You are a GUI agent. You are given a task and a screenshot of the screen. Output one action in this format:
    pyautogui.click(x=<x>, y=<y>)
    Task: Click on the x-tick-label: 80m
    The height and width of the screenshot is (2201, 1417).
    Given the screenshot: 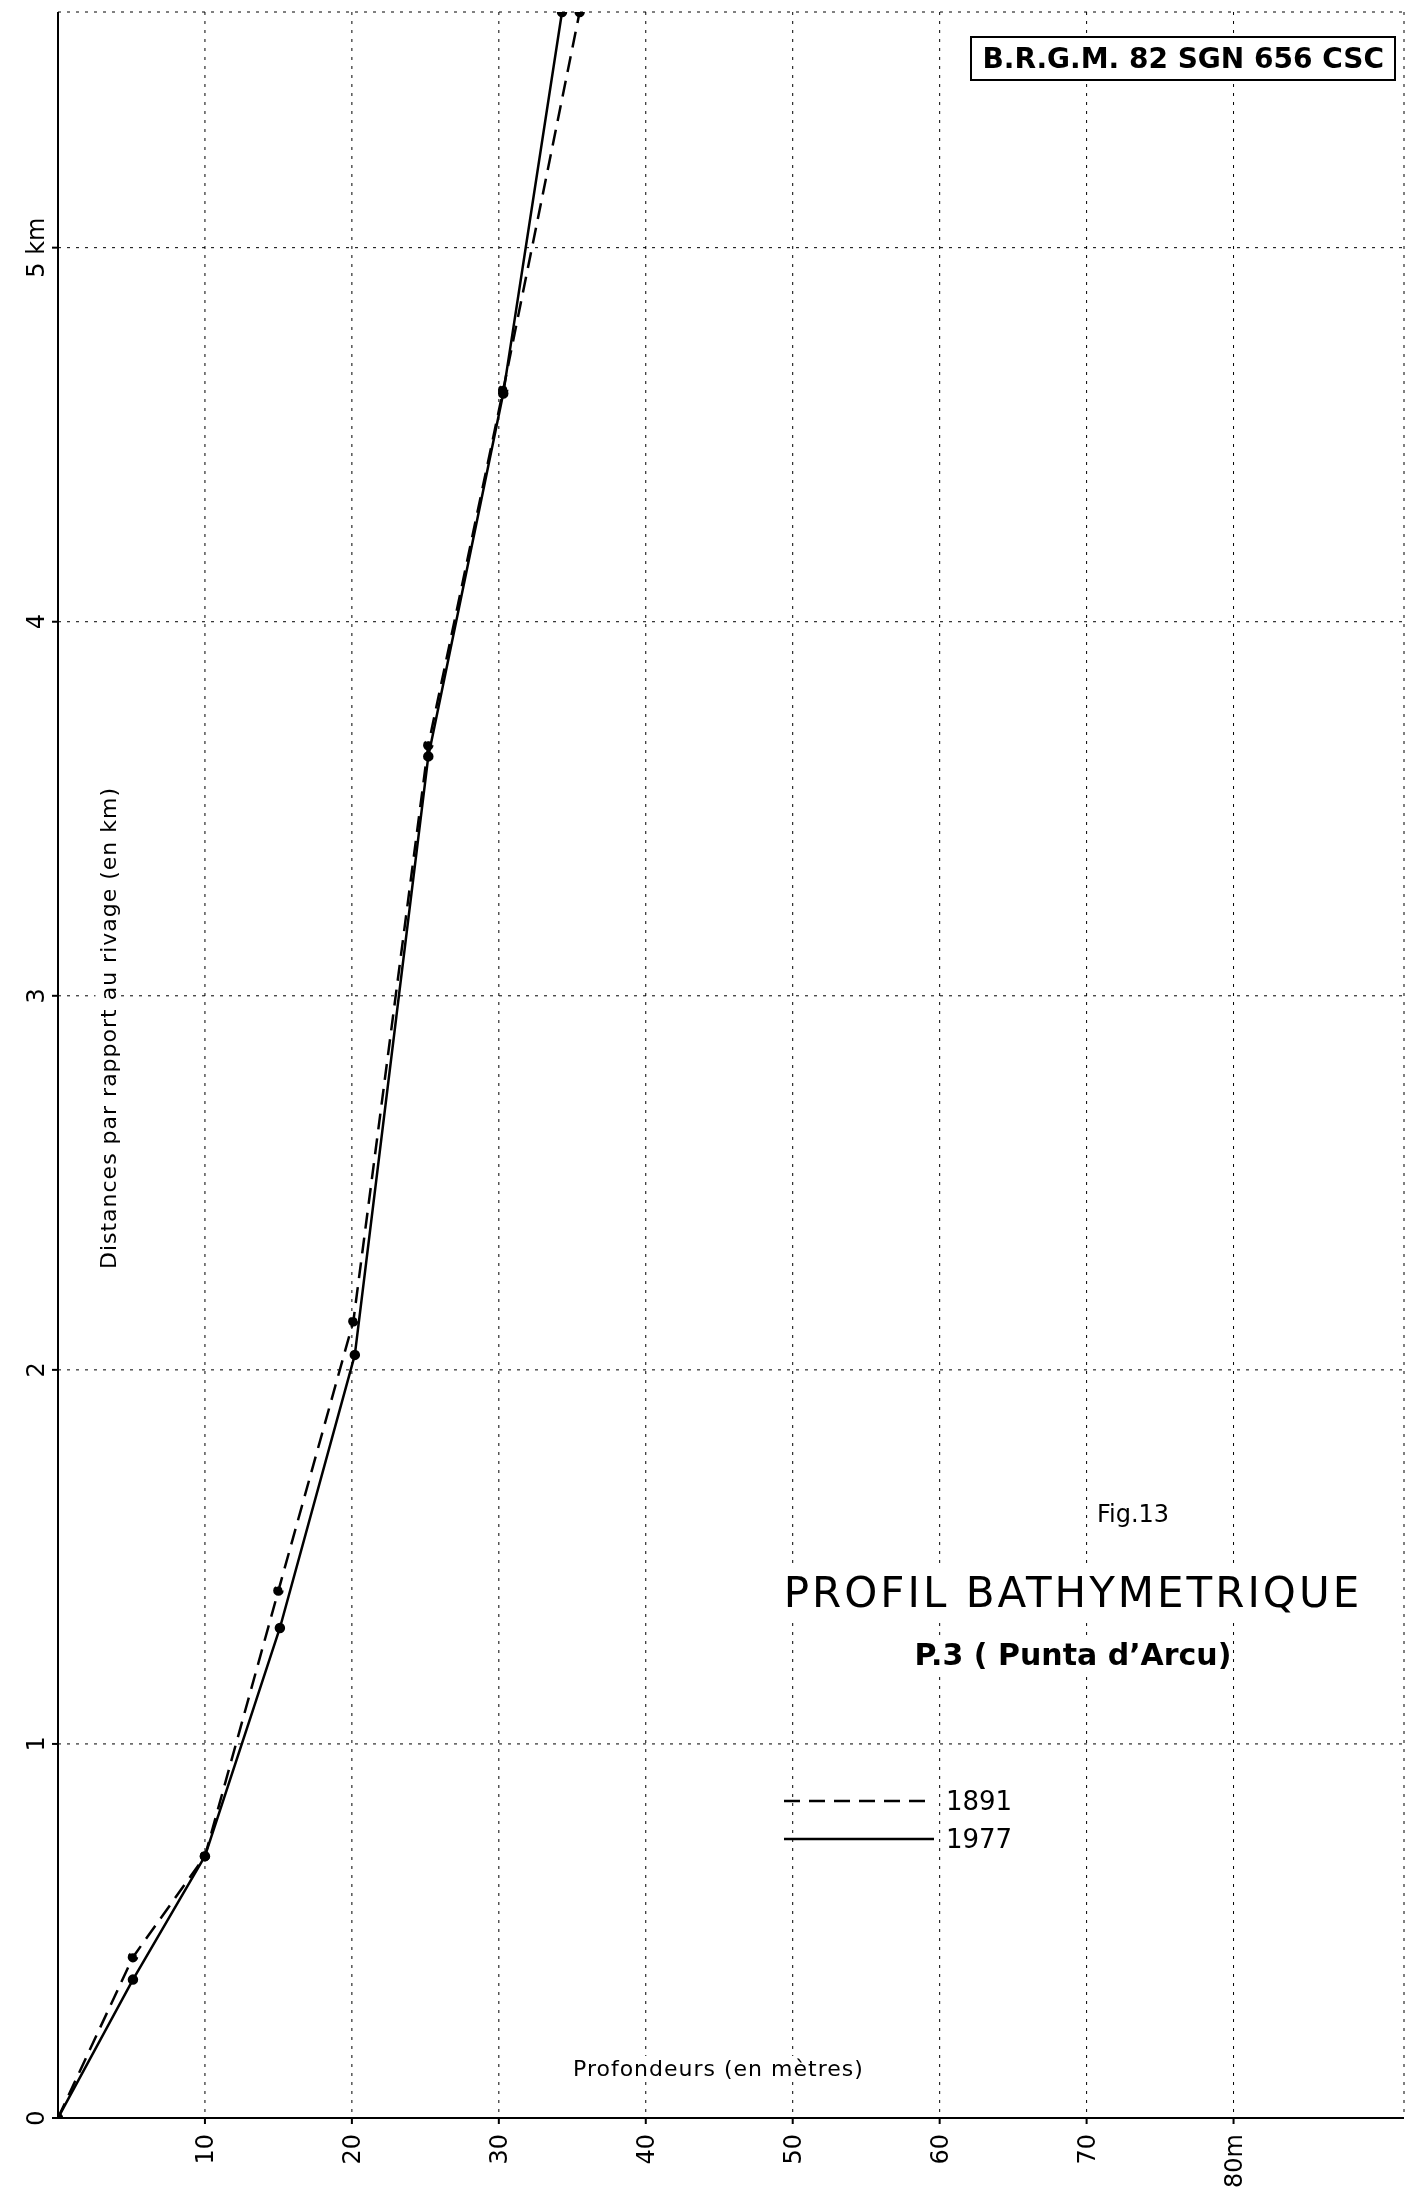 What is the action you would take?
    pyautogui.click(x=1233, y=2161)
    